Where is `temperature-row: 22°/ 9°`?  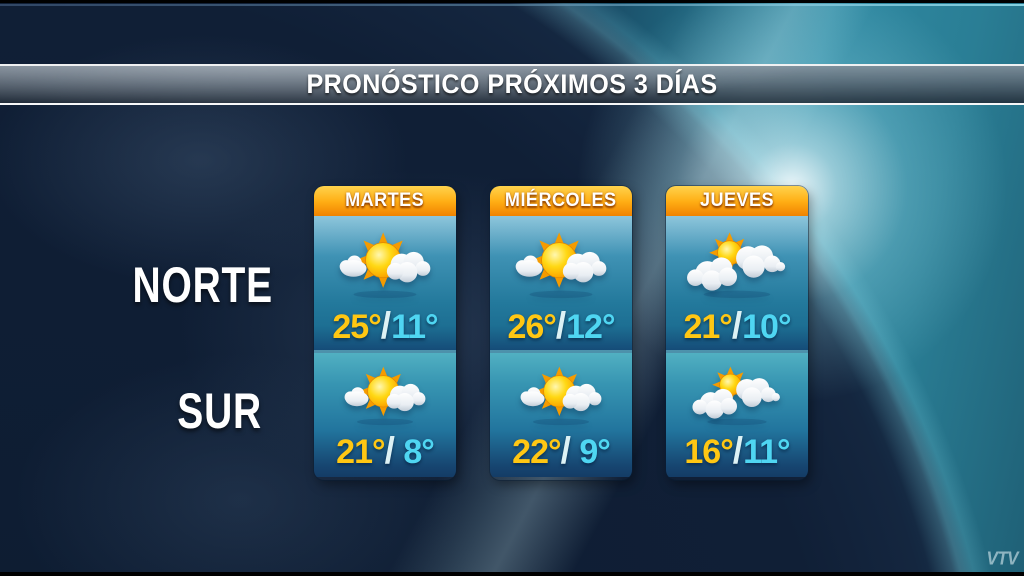
temperature-row: 22°/ 9° is located at coordinates (561, 450).